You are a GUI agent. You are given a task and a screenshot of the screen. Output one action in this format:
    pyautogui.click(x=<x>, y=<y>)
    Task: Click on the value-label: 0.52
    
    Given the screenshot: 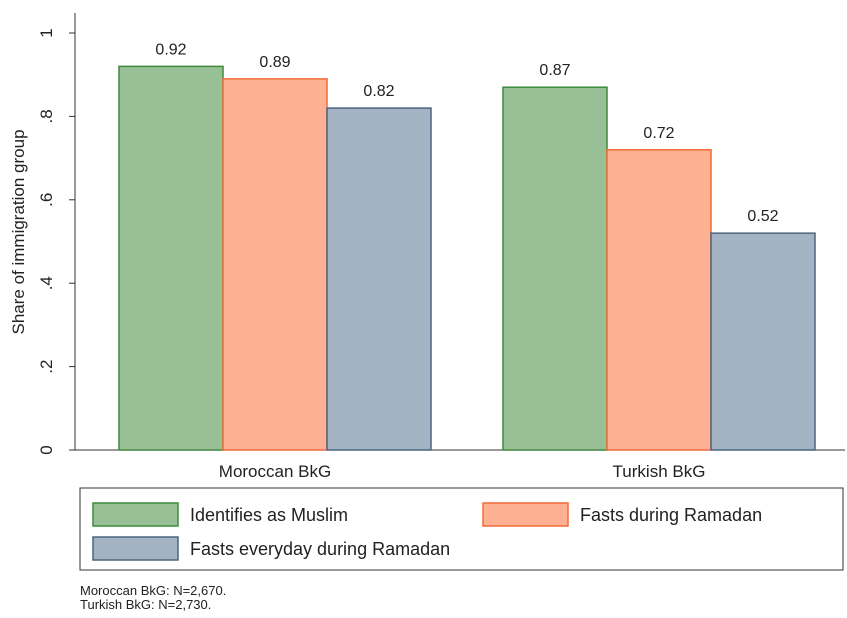 What is the action you would take?
    pyautogui.click(x=762, y=216)
    